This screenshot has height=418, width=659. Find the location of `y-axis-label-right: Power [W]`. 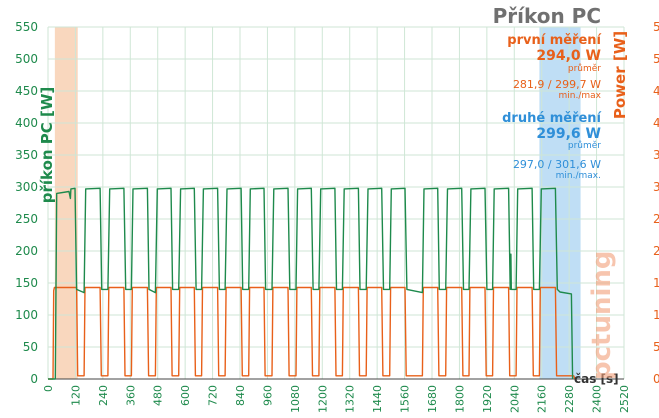

y-axis-label-right: Power [W] is located at coordinates (620, 75).